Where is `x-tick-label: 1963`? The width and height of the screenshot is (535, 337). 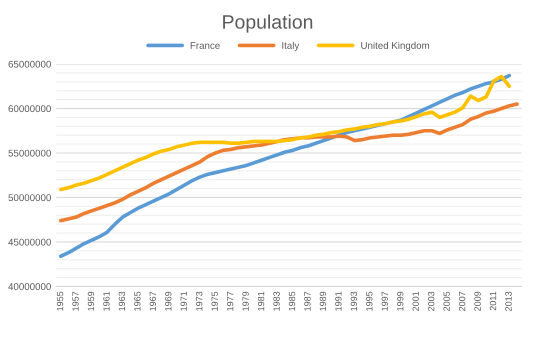
x-tick-label: 1963 is located at coordinates (122, 301).